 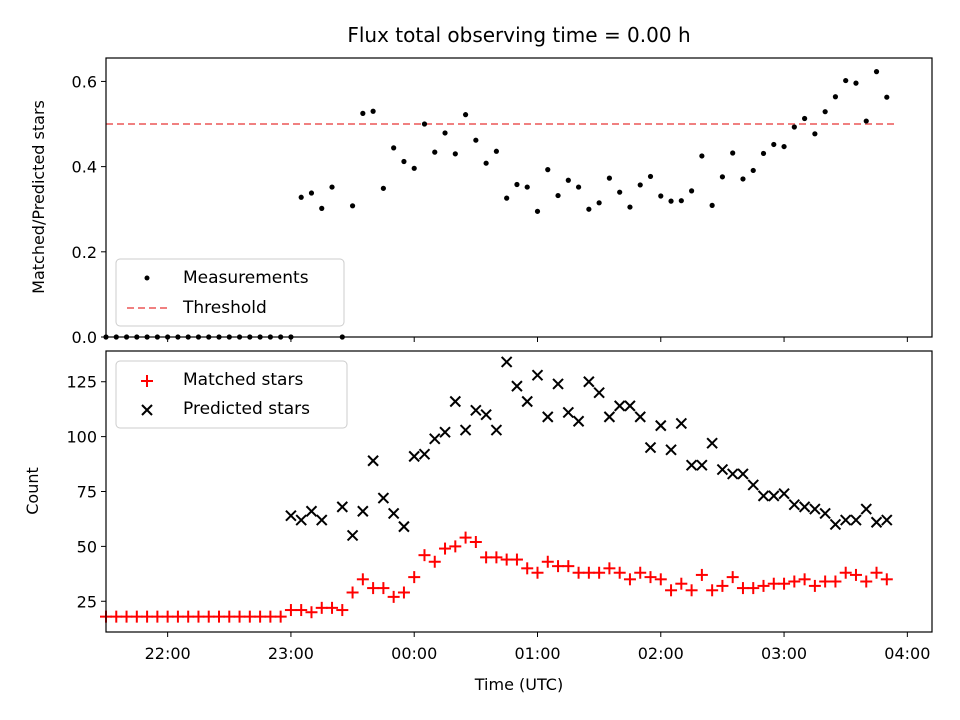 What do you see at coordinates (84, 81) in the screenshot?
I see `y-tick-label: 0.6` at bounding box center [84, 81].